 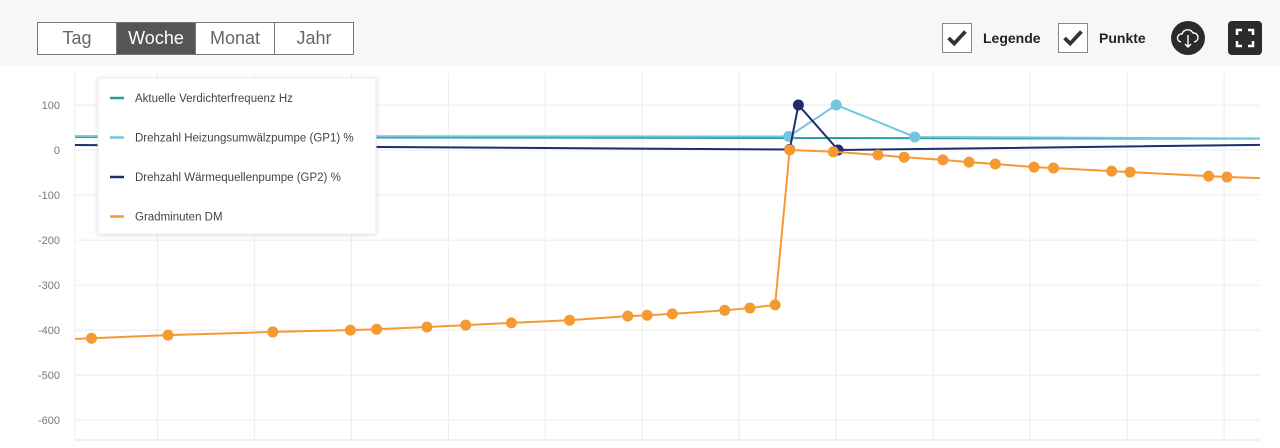 I want to click on y-tick-label: -200, so click(x=49, y=241).